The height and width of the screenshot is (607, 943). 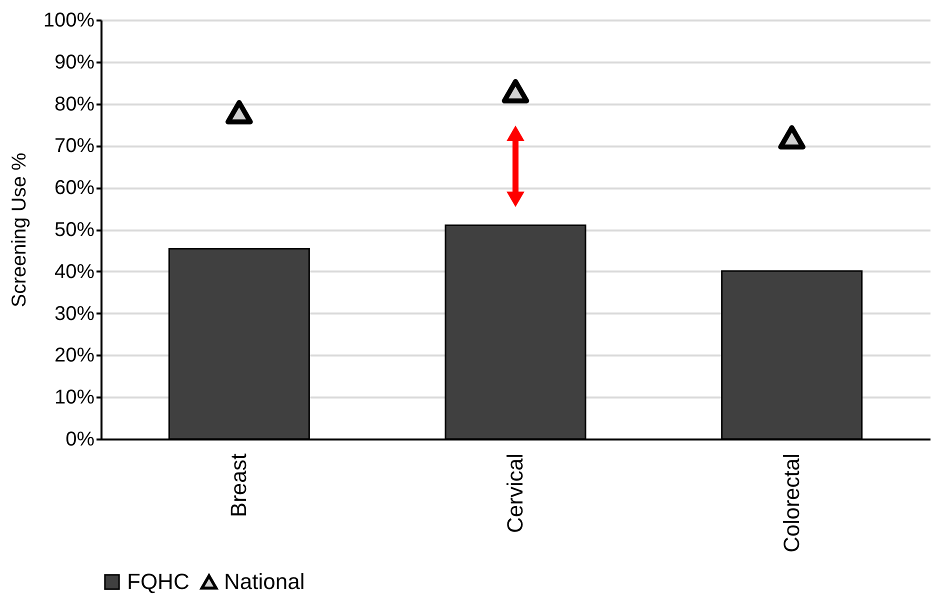 I want to click on y-tick-label: 80%, so click(x=74, y=104).